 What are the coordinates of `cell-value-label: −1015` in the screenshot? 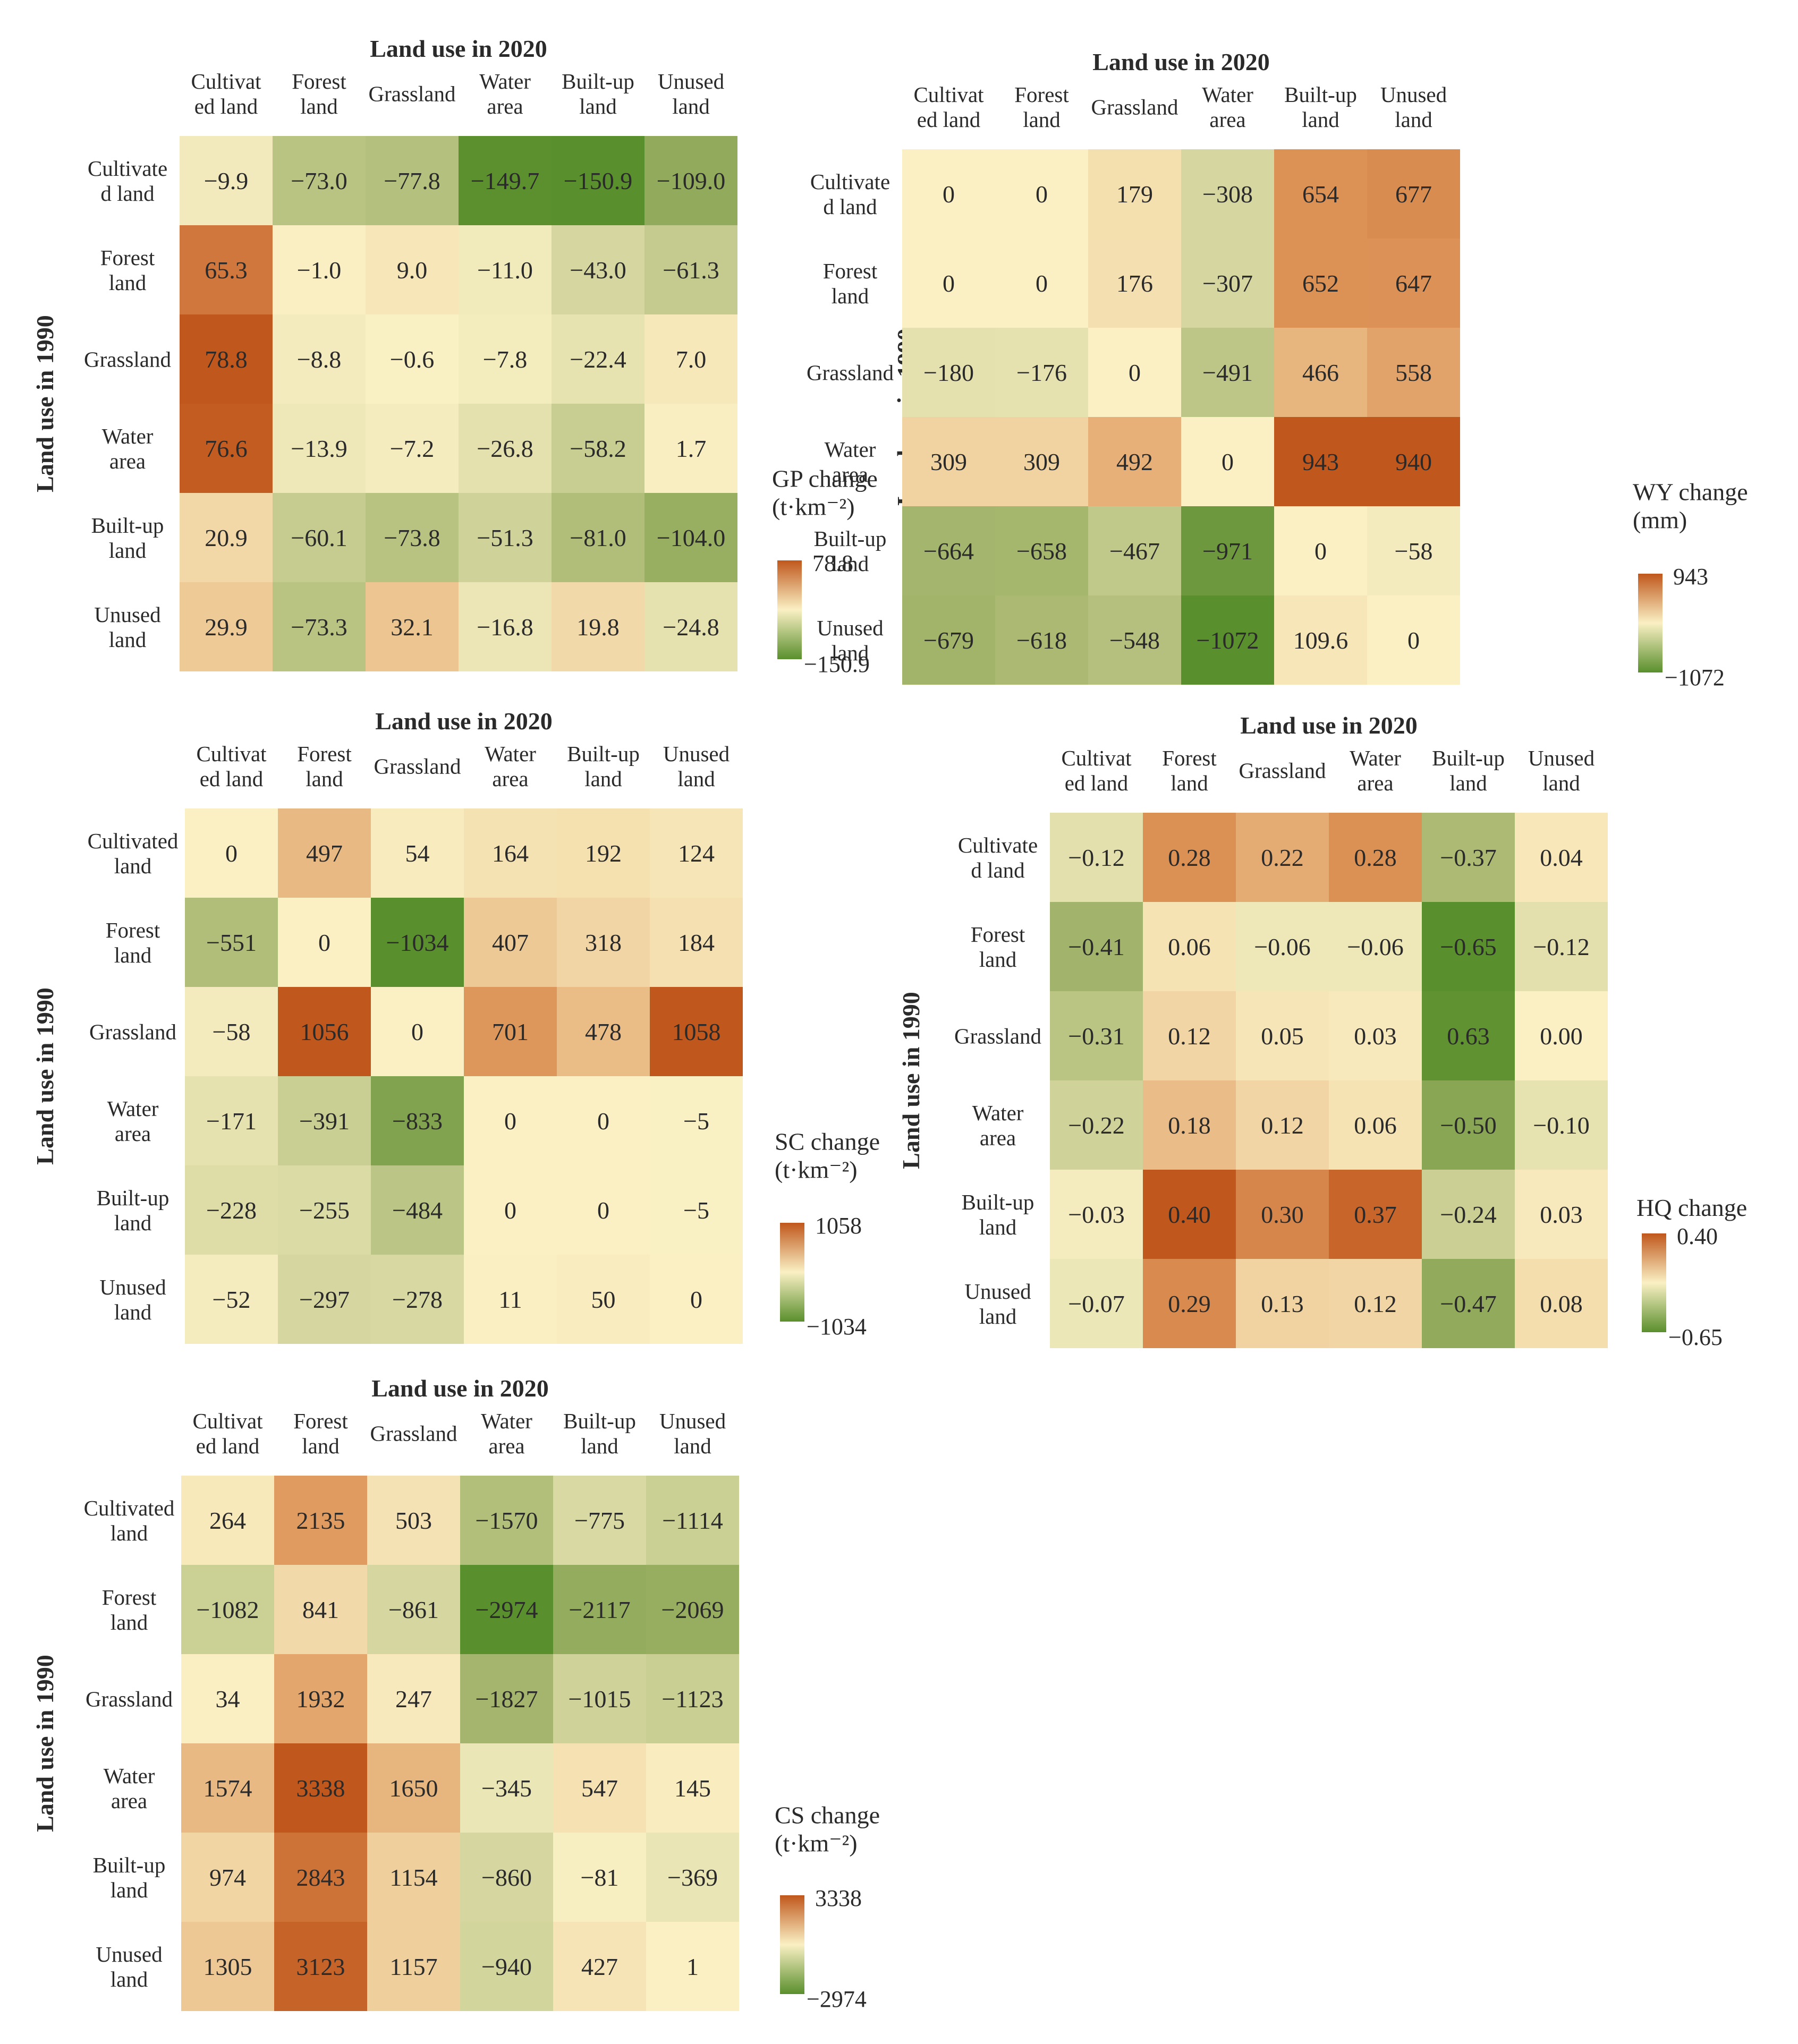 It's located at (600, 1699).